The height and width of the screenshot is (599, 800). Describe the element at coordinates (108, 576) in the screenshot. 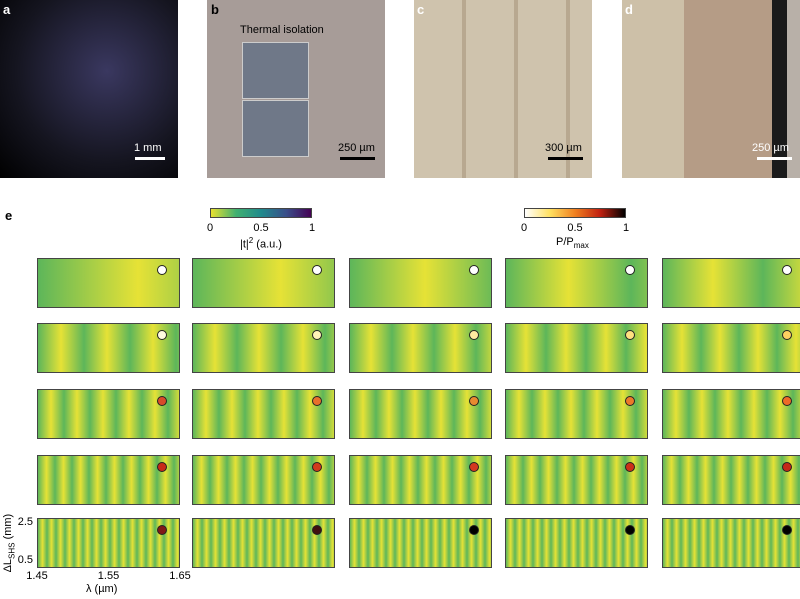

I see `x-tick-label: 1.55` at that location.